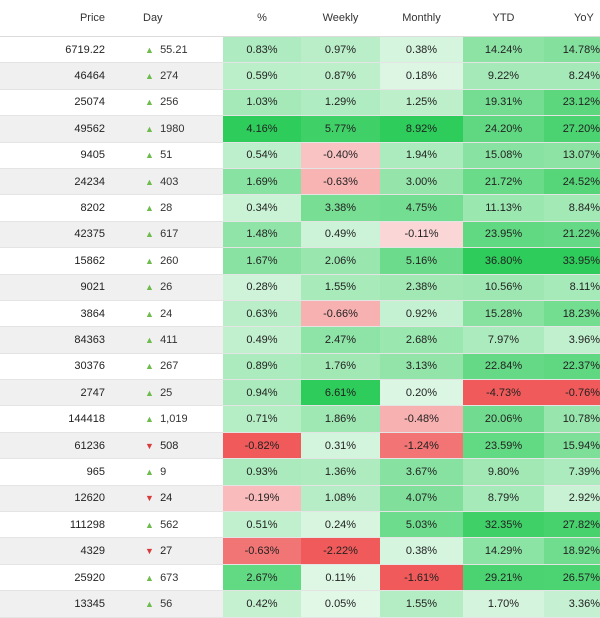 The image size is (600, 618). Describe the element at coordinates (169, 604) in the screenshot. I see `day-change-cell: ▲ 56` at that location.